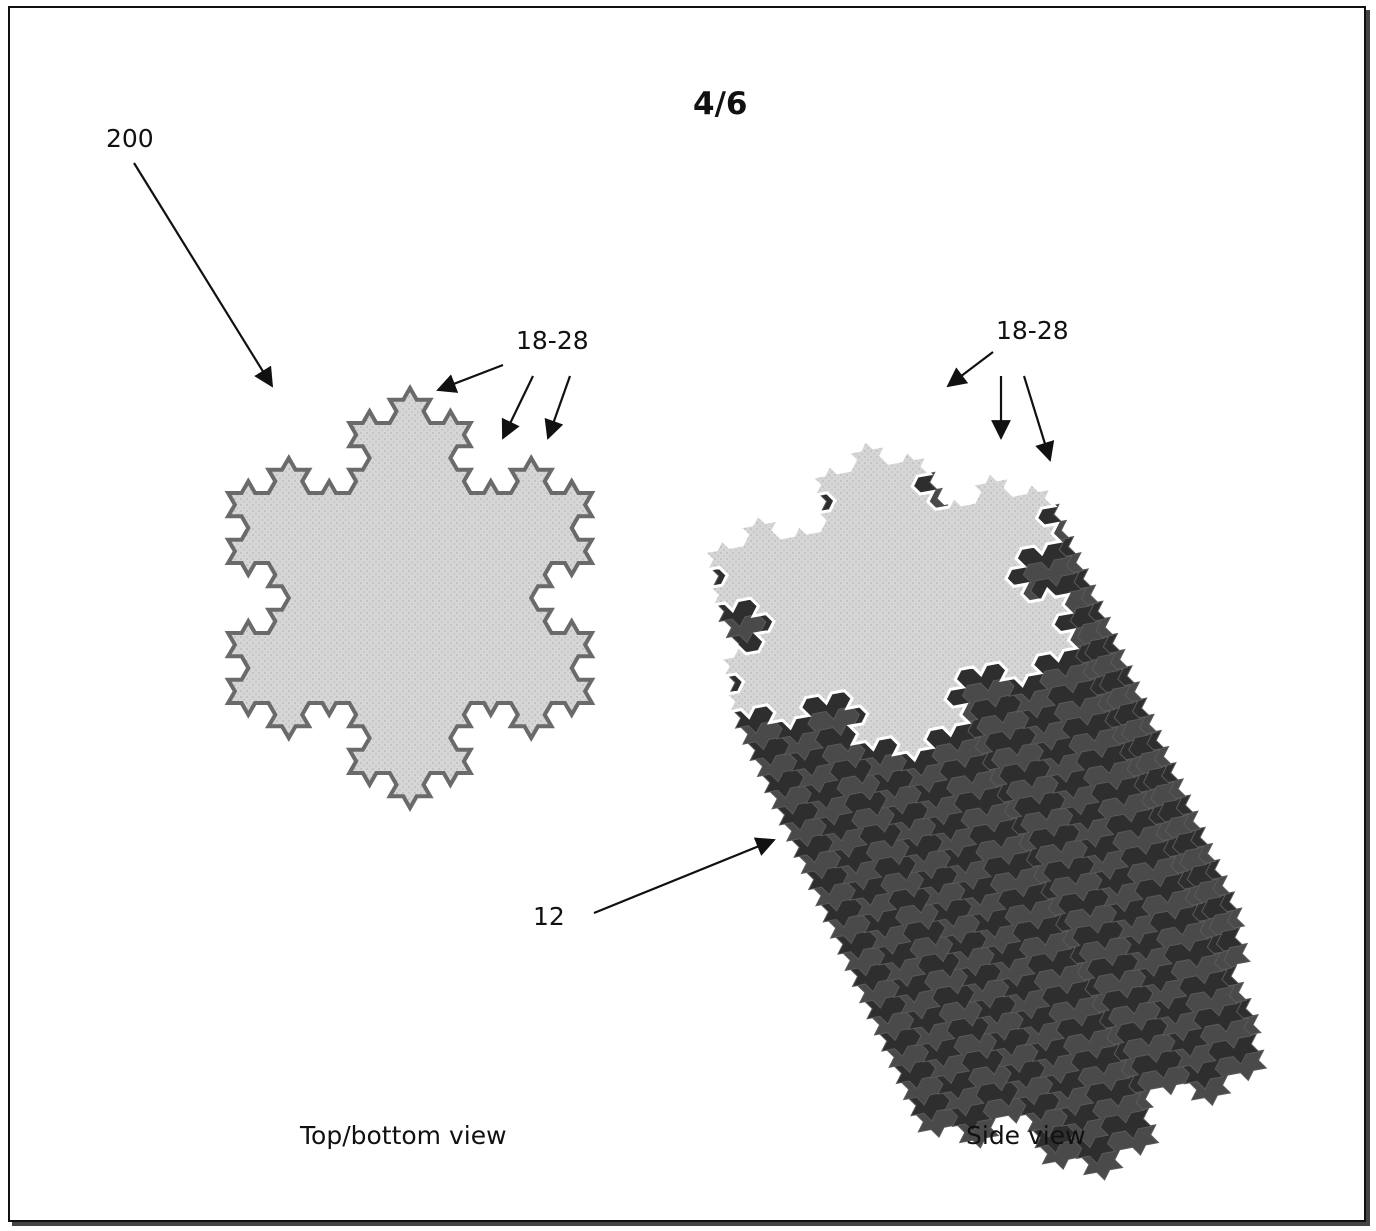 Image resolution: width=1376 pixels, height=1231 pixels. What do you see at coordinates (890, 600) in the screenshot?
I see `side-view-top-face` at bounding box center [890, 600].